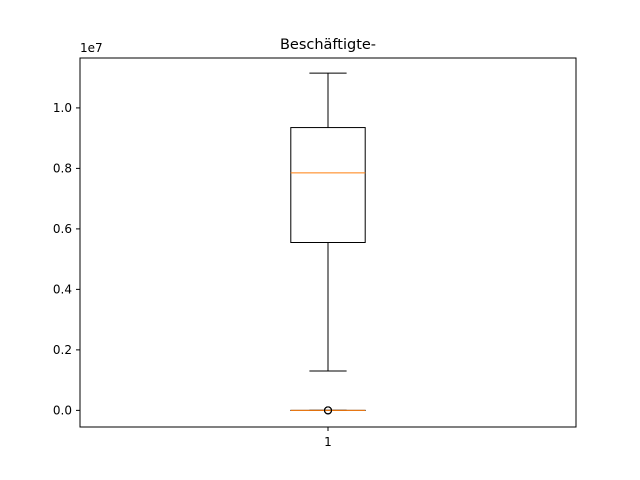  I want to click on y-tick-label: 1.0, so click(62, 108).